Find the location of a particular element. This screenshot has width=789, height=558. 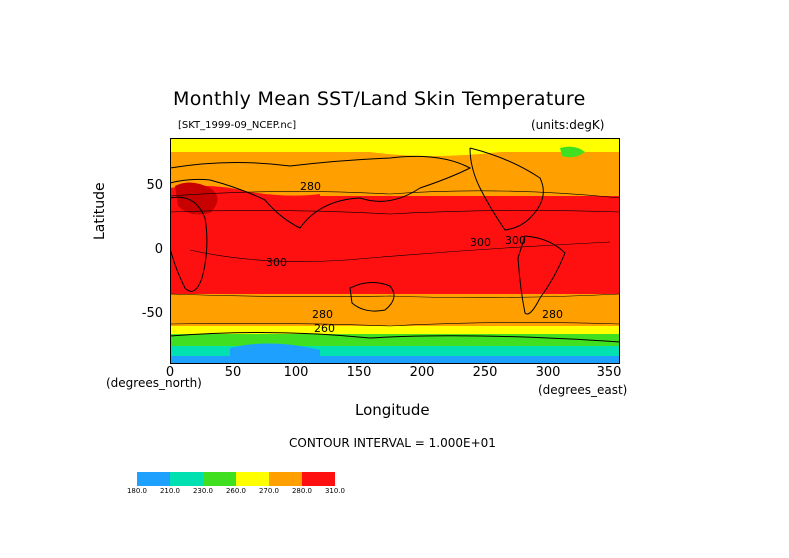

x-unit-label: (degrees_east) is located at coordinates (583, 390).